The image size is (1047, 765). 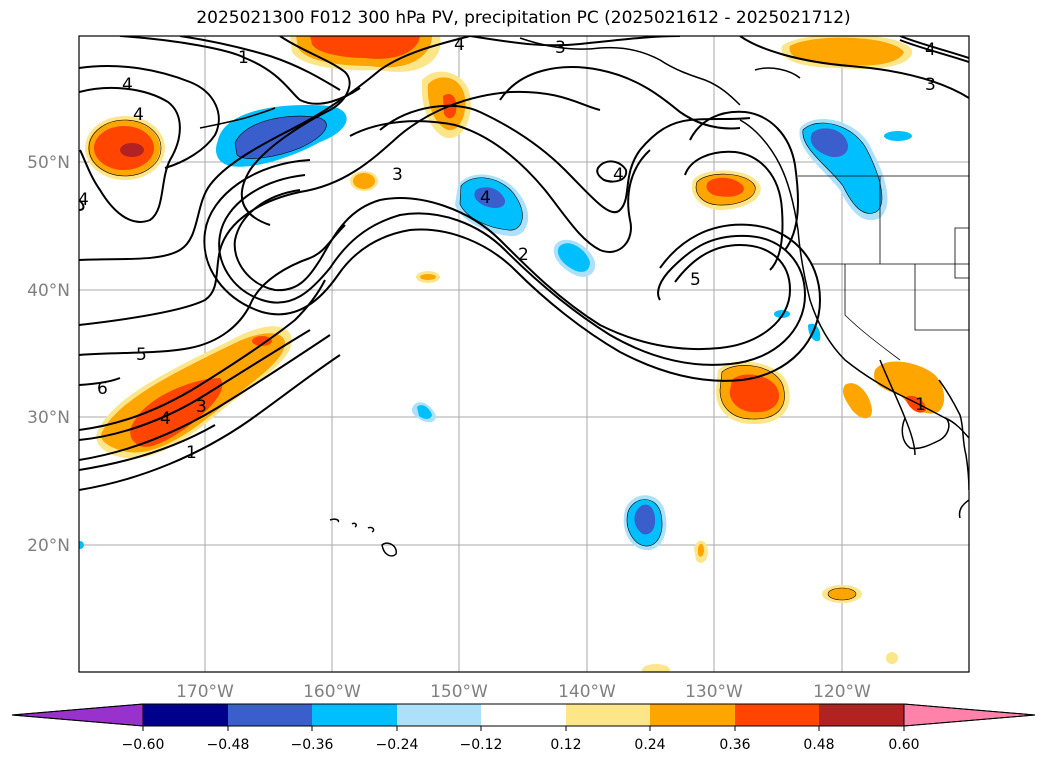 I want to click on lon-label: 170°W, so click(x=205, y=692).